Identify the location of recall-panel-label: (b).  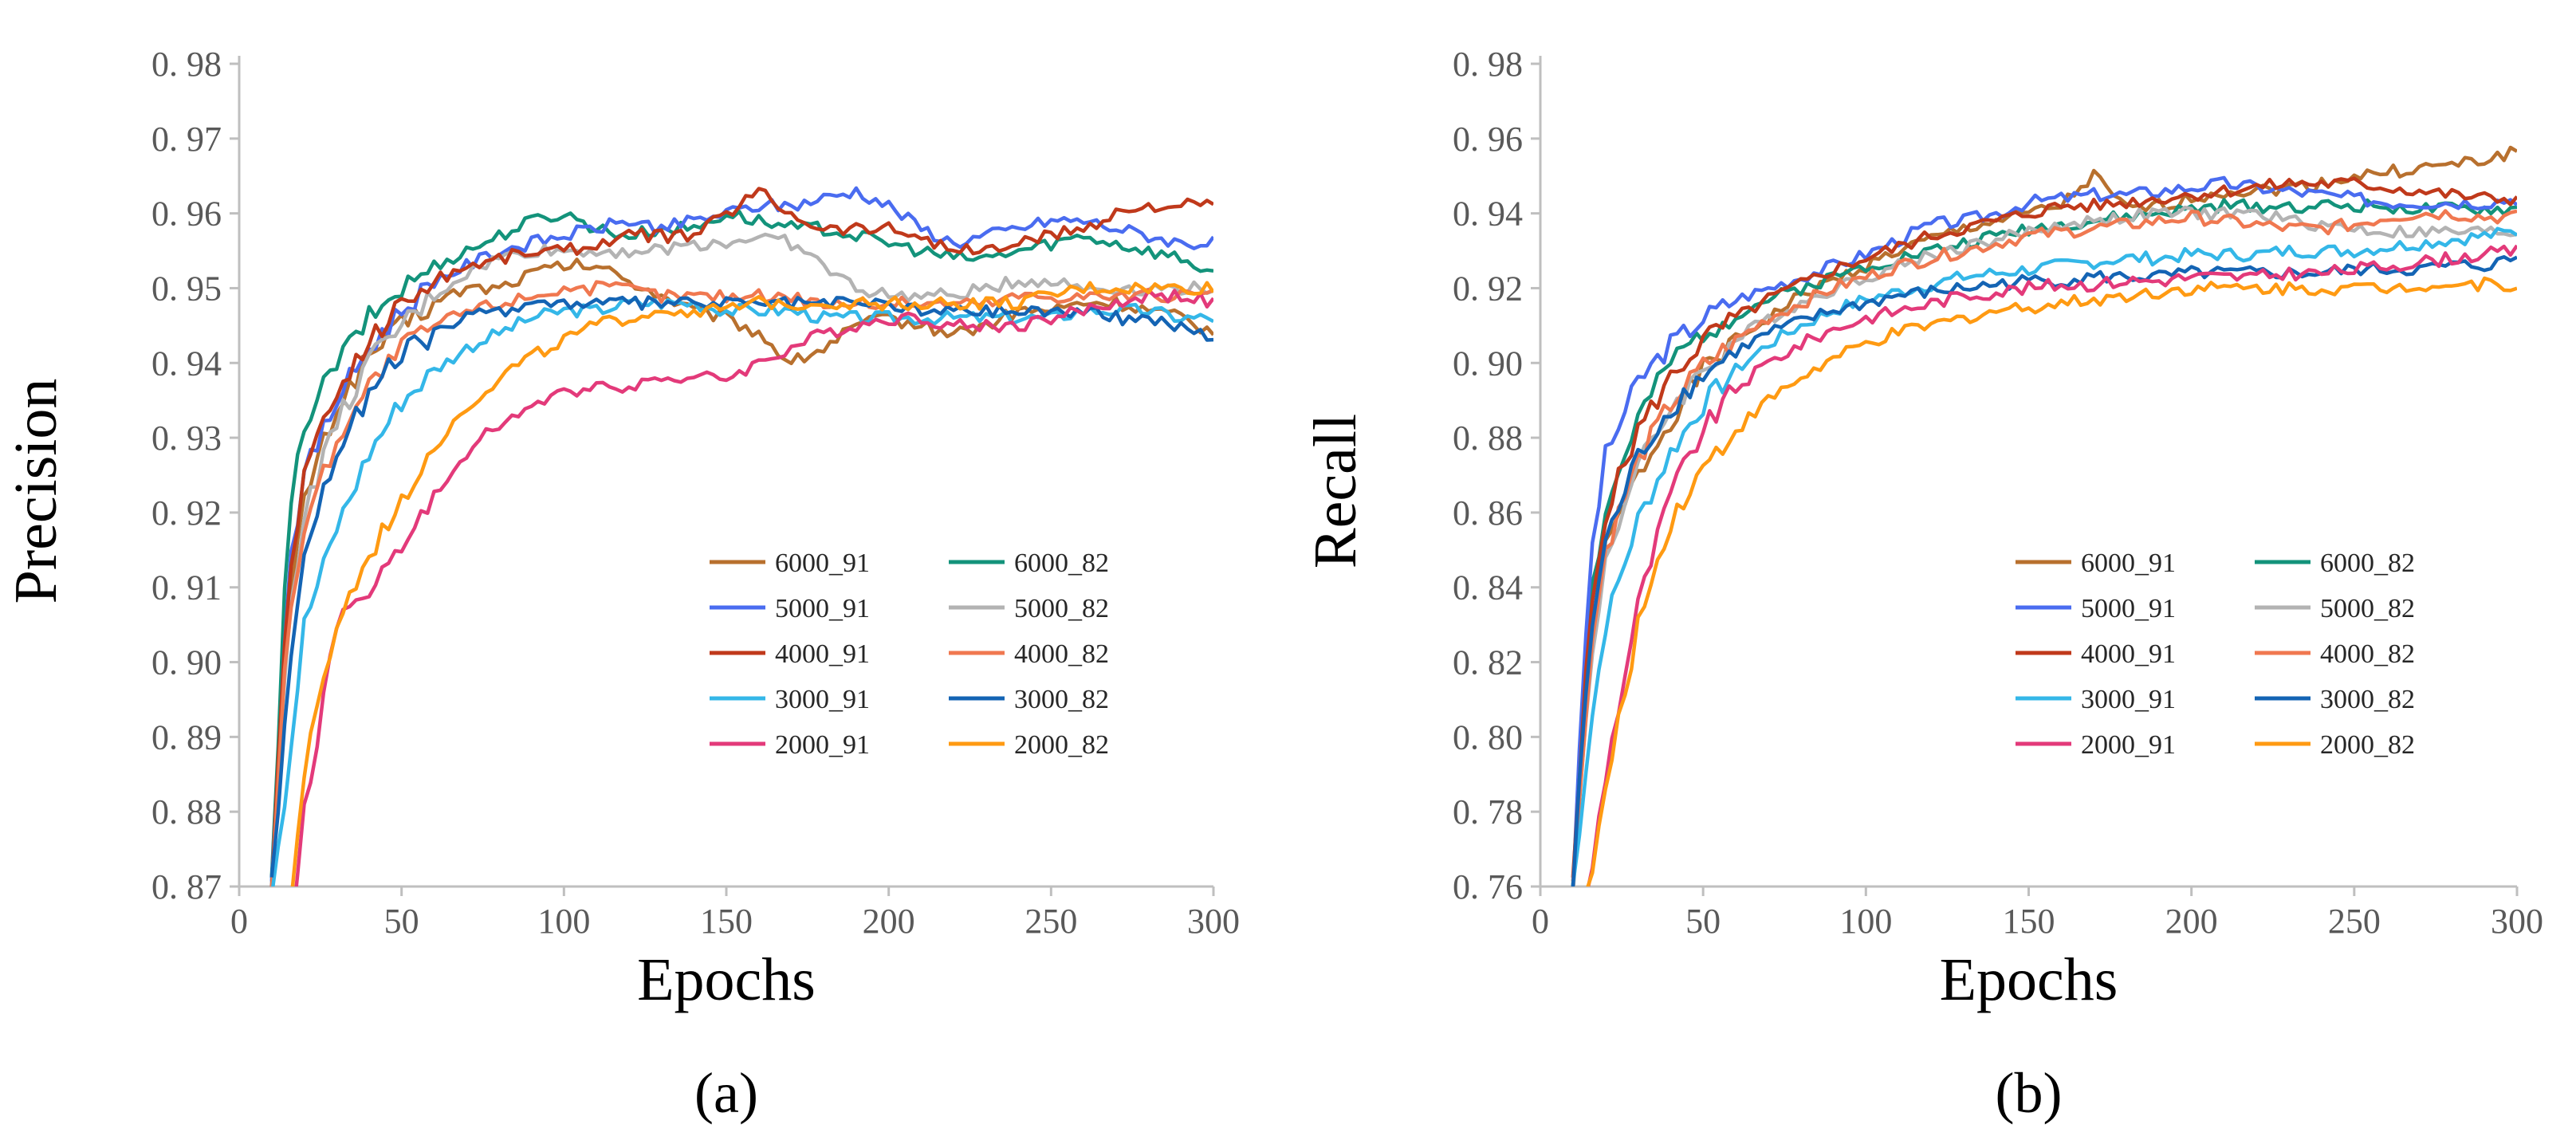
(2030, 1093).